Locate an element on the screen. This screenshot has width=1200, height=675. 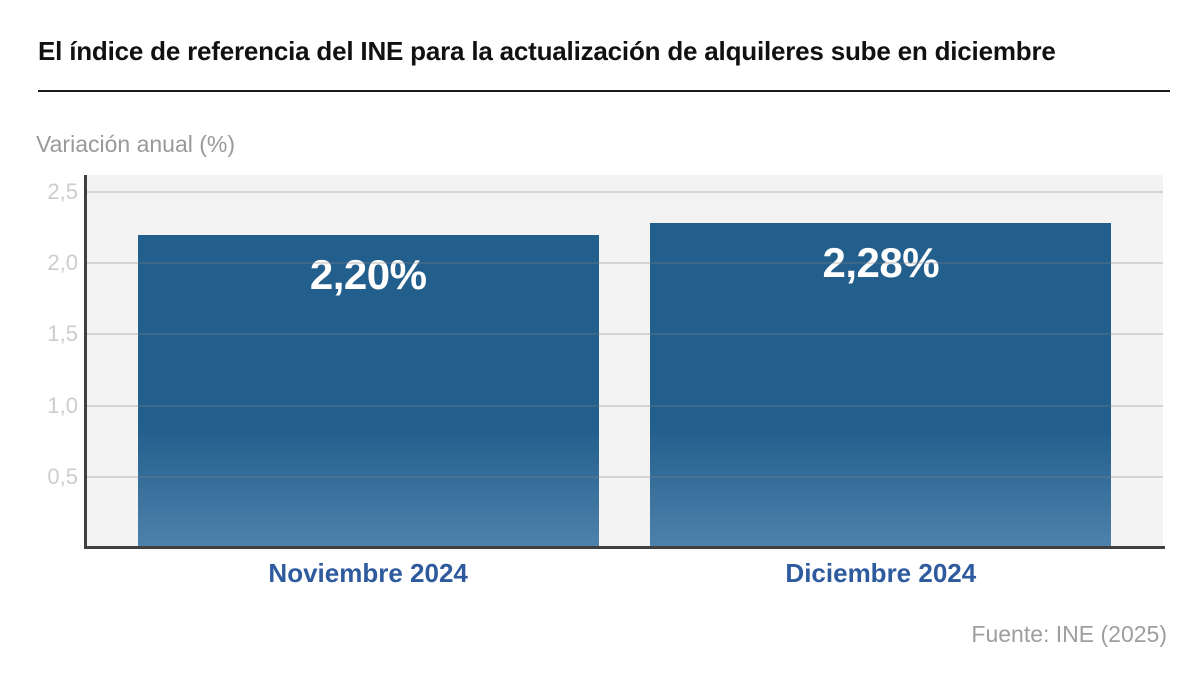
title-divider is located at coordinates (604, 91).